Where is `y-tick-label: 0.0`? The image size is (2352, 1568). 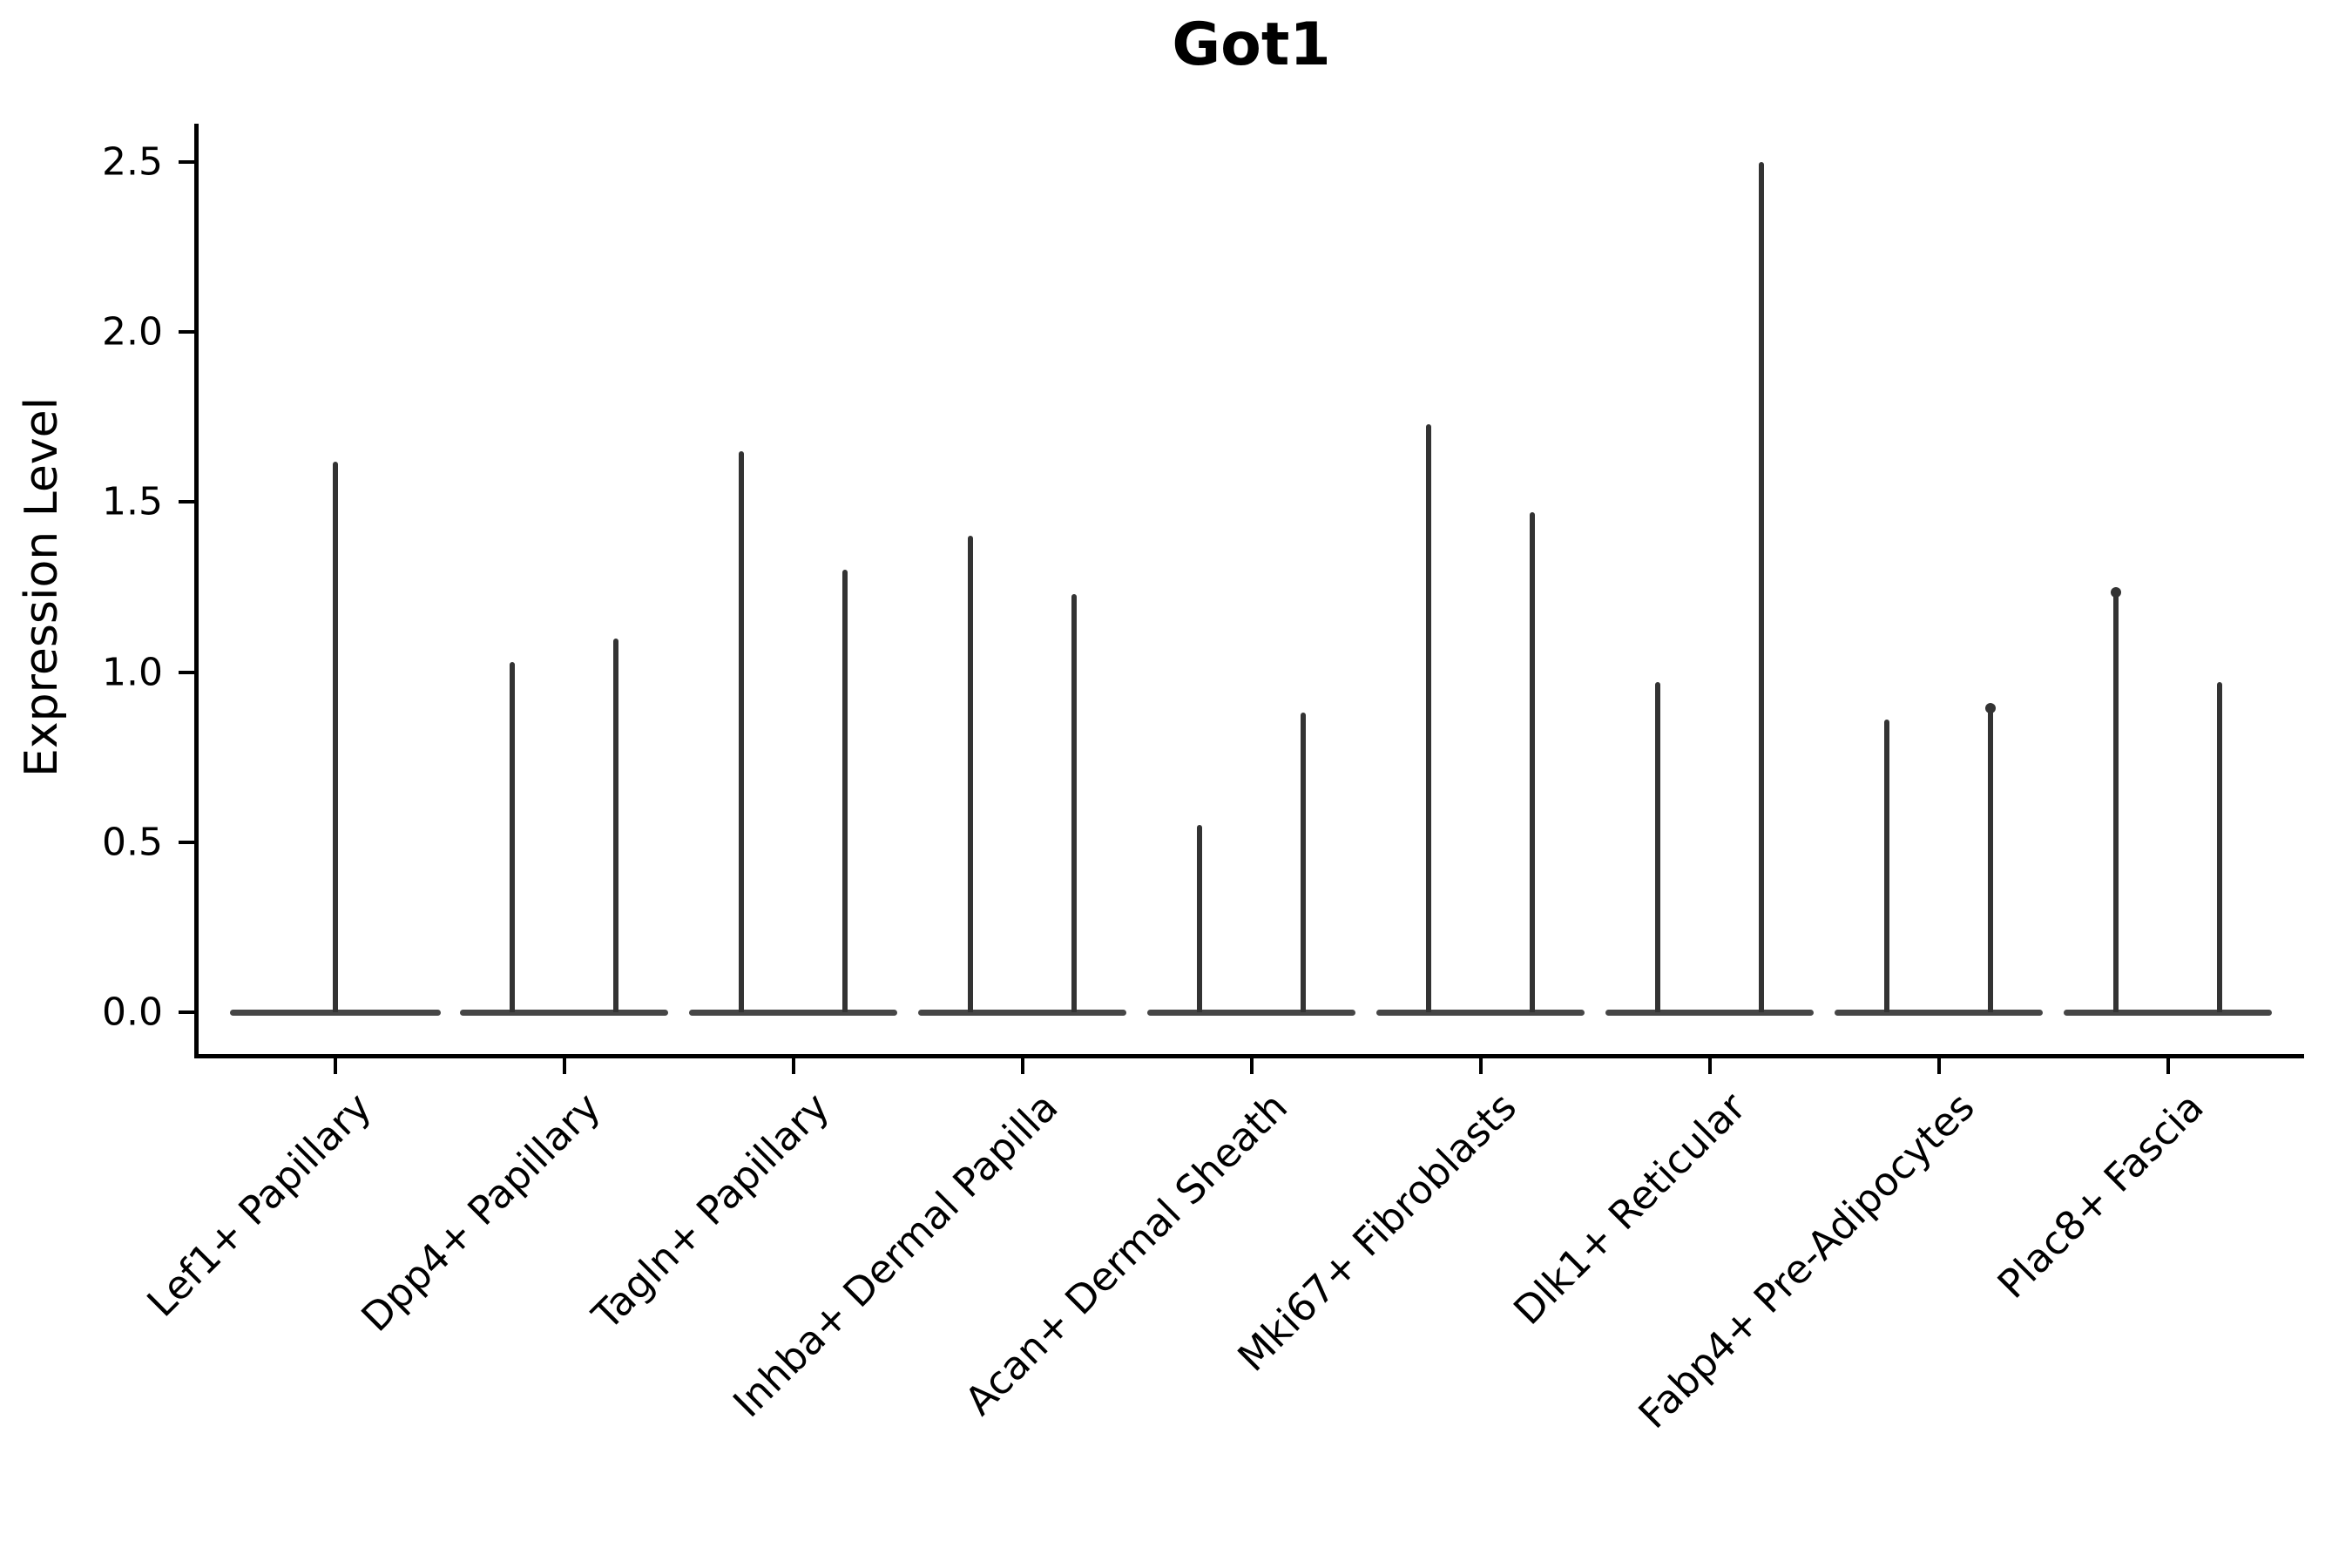
y-tick-label: 0.0 is located at coordinates (132, 1013).